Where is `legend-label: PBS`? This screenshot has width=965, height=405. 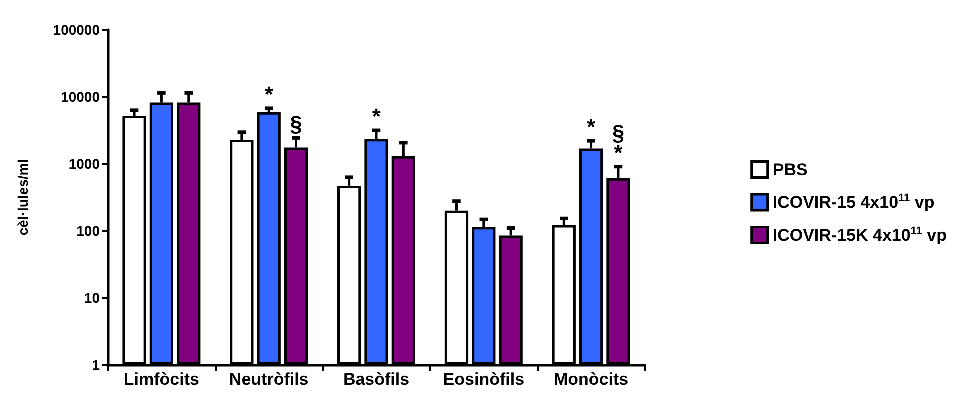 legend-label: PBS is located at coordinates (790, 170).